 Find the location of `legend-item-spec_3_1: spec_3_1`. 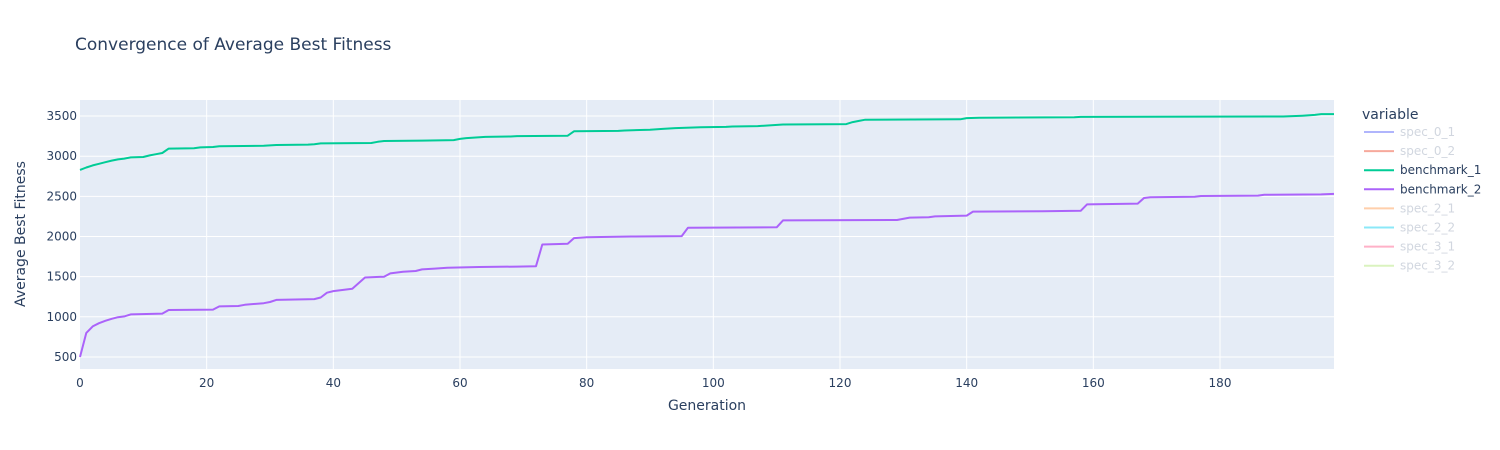

legend-item-spec_3_1: spec_3_1 is located at coordinates (1409, 247).